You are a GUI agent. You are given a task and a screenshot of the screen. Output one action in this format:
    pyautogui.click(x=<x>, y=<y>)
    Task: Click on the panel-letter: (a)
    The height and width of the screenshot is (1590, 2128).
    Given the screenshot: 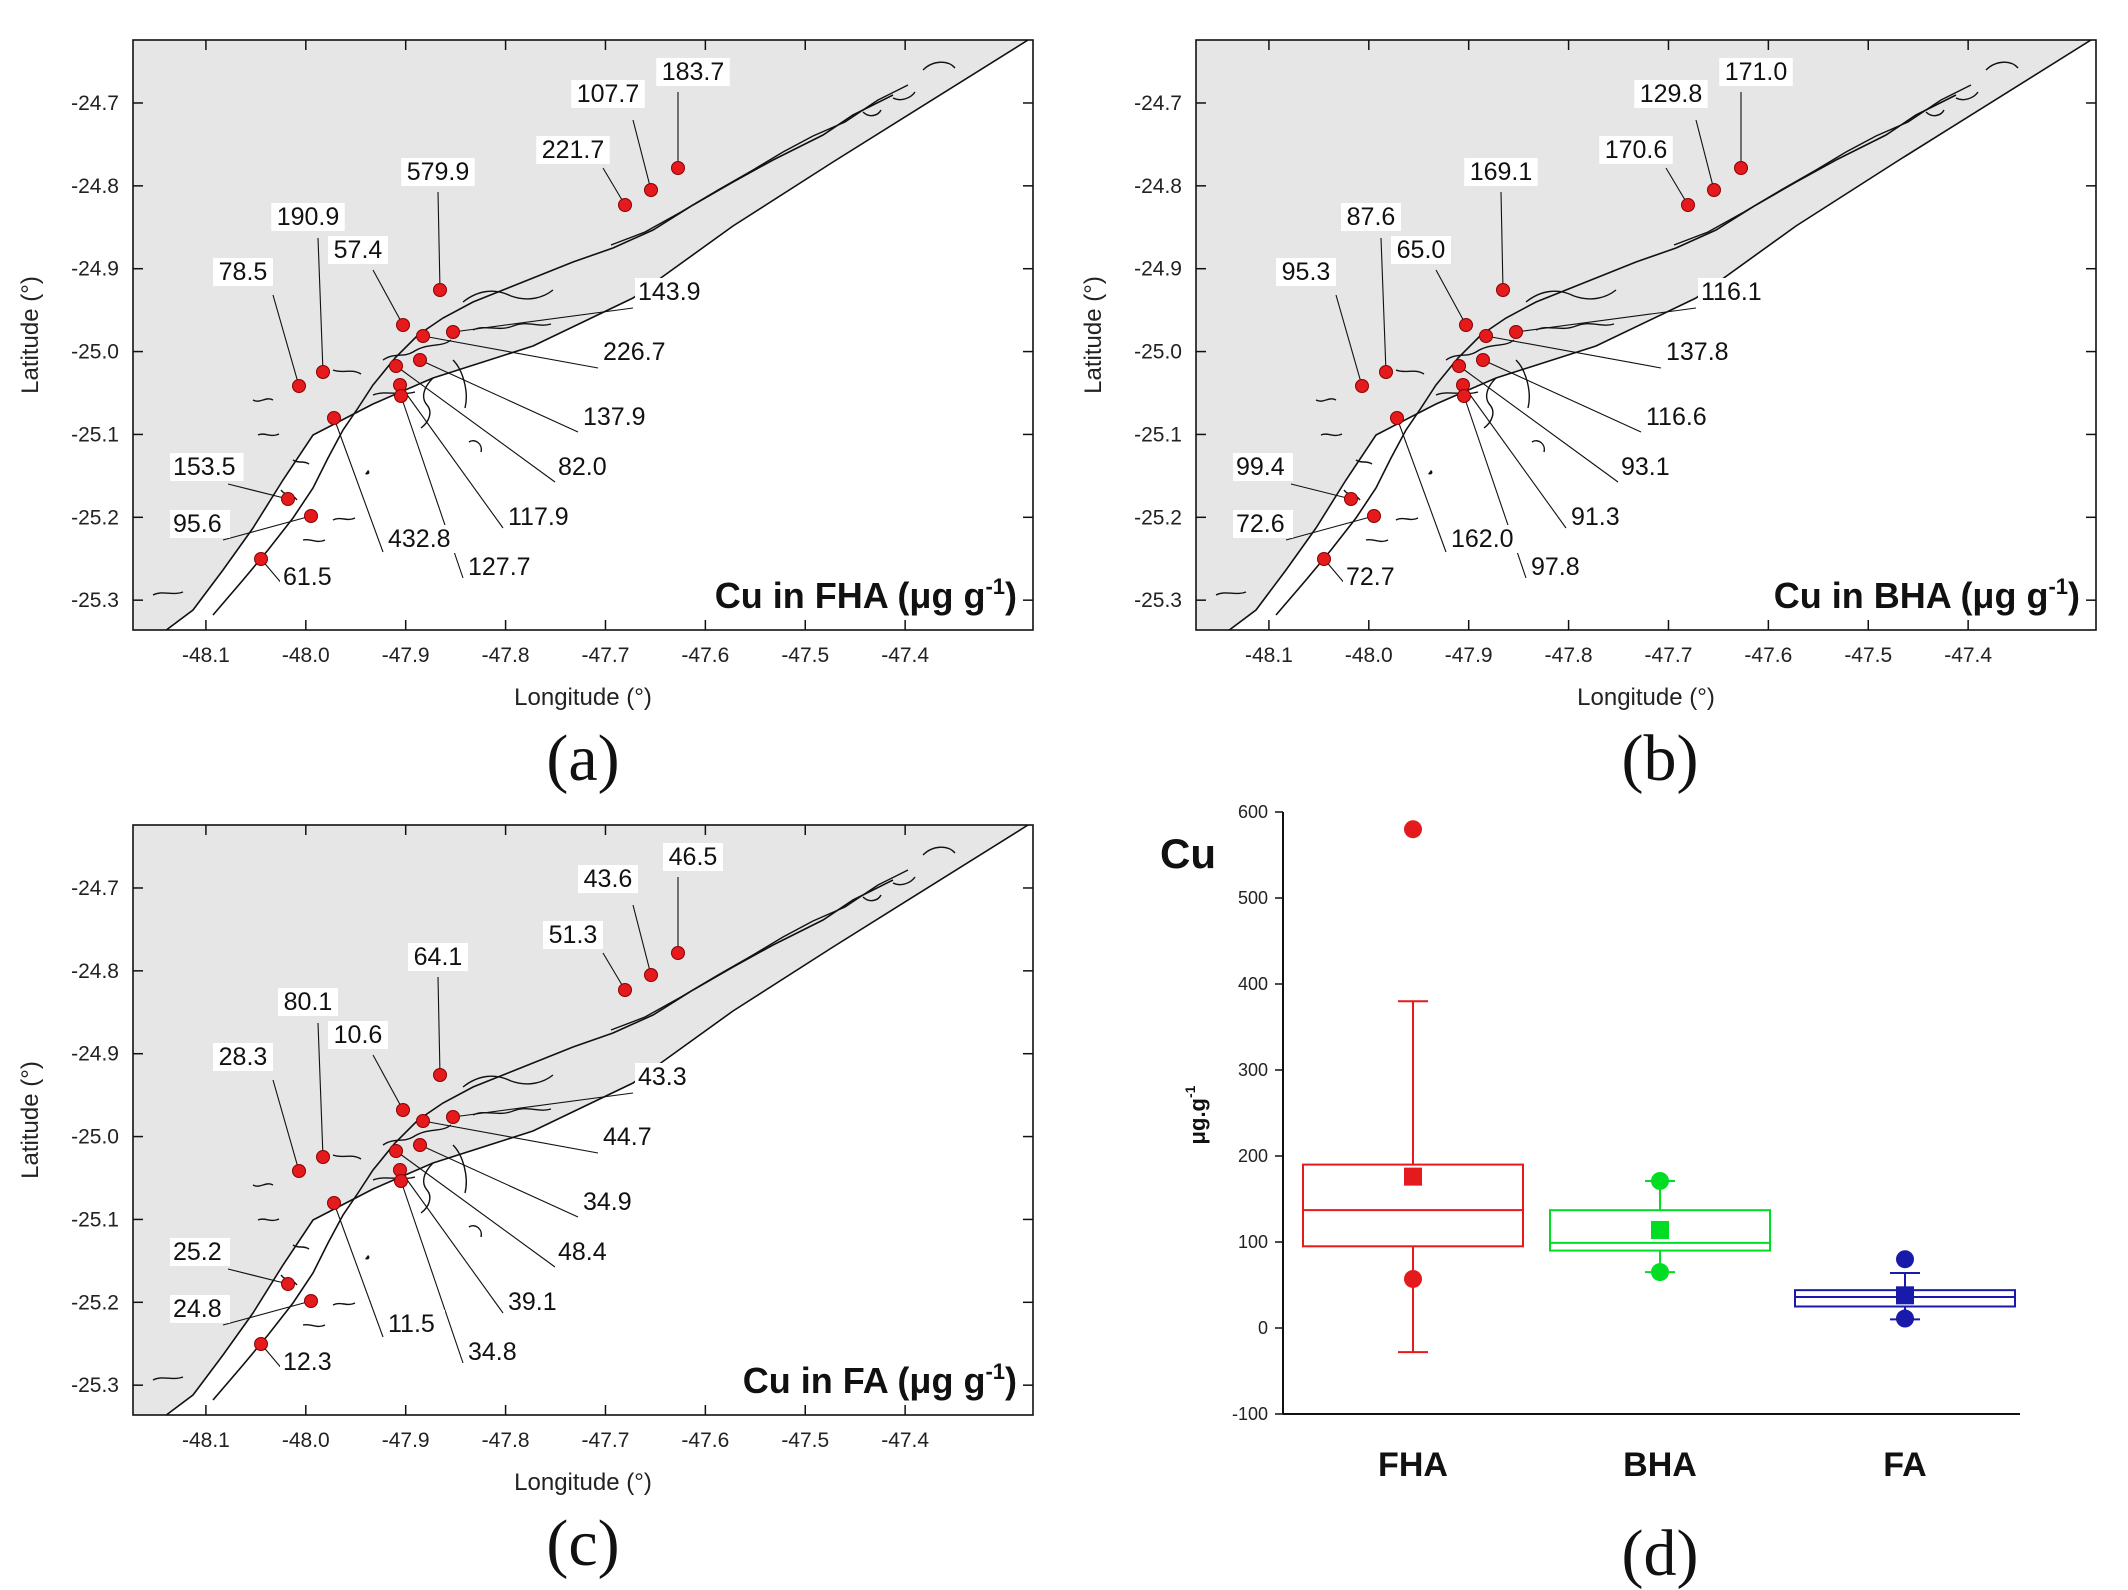 What is the action you would take?
    pyautogui.click(x=582, y=758)
    